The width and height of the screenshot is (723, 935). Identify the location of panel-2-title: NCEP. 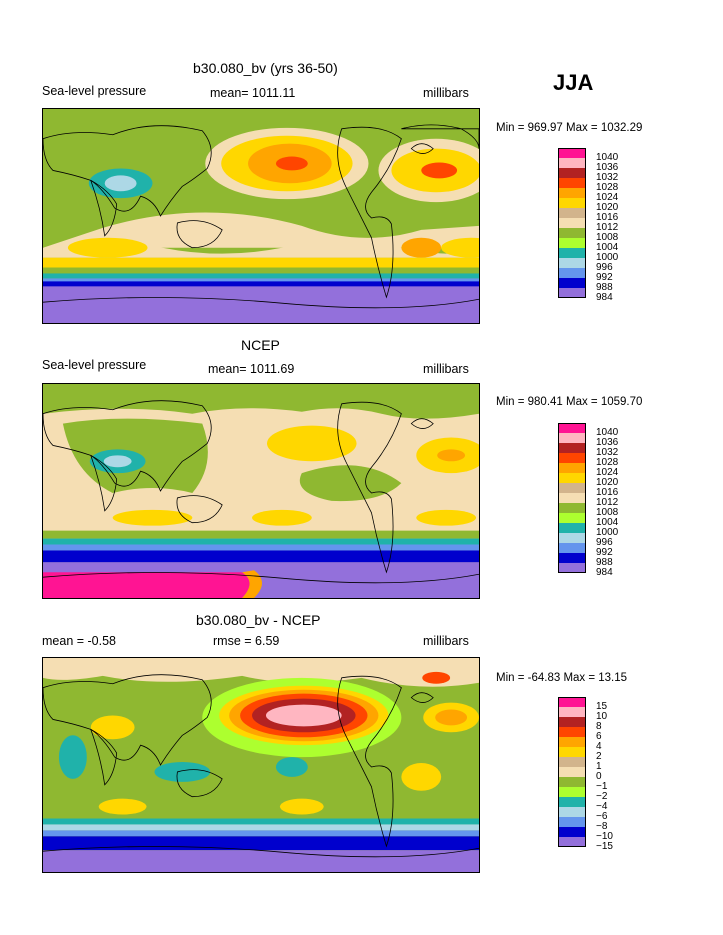
(260, 345).